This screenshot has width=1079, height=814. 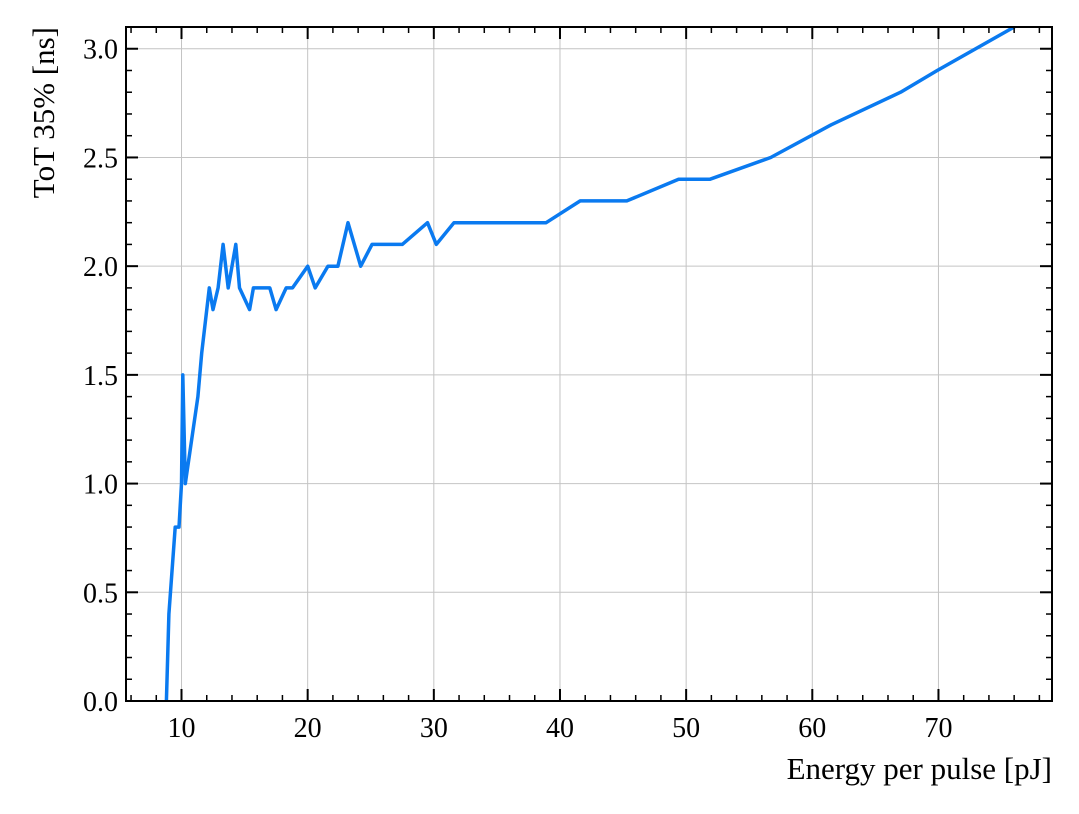 I want to click on x-tick-label: 40, so click(x=560, y=728).